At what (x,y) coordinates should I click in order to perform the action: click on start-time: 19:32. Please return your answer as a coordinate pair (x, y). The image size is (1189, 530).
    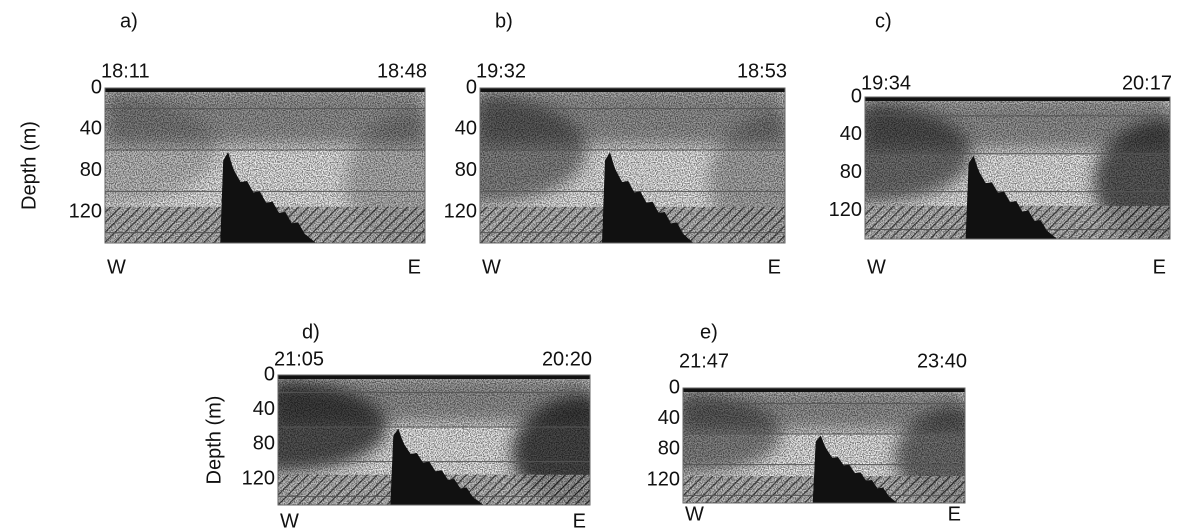
    Looking at the image, I should click on (501, 71).